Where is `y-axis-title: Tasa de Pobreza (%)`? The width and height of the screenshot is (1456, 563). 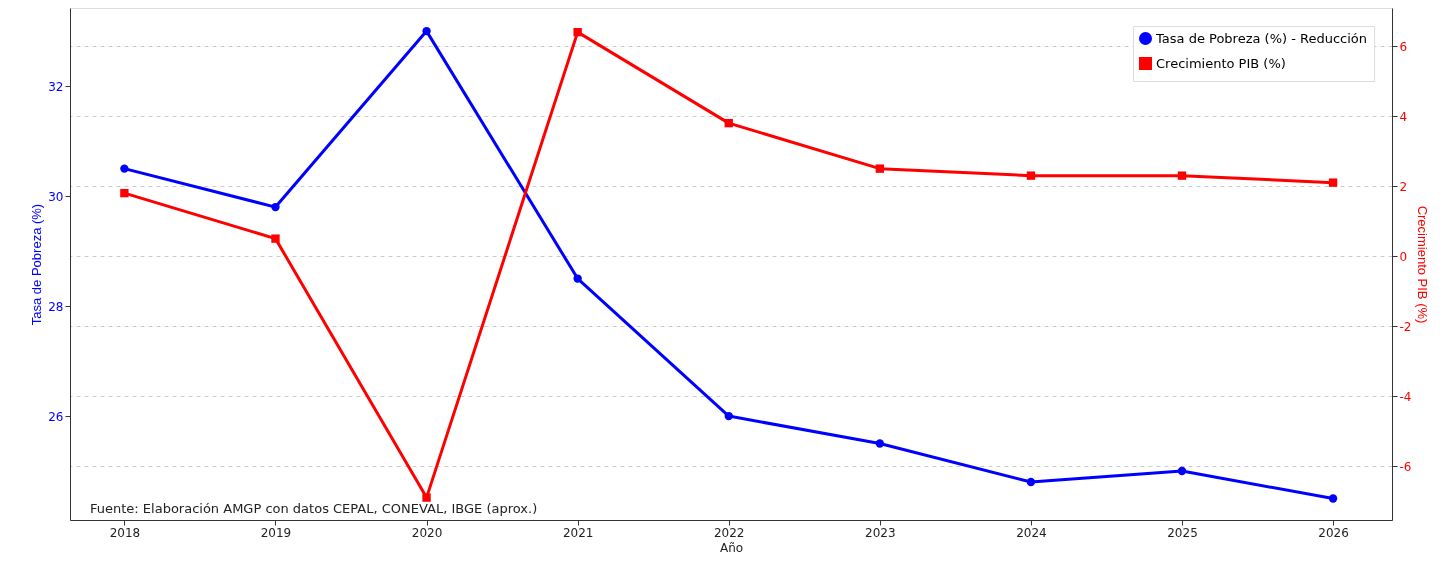 y-axis-title: Tasa de Pobreza (%) is located at coordinates (37, 264).